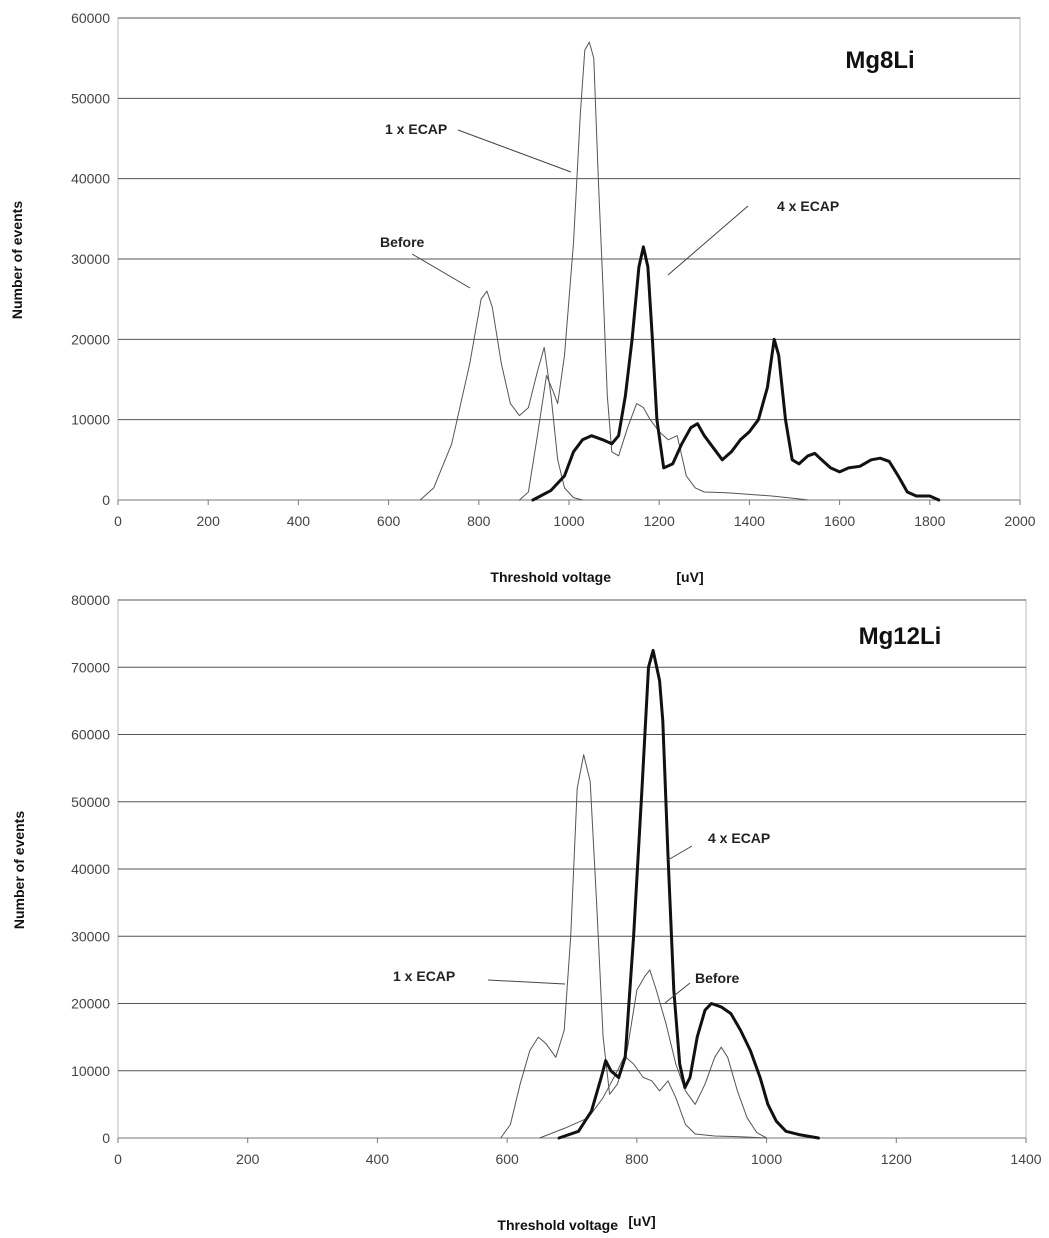  What do you see at coordinates (402, 242) in the screenshot?
I see `annotation-before-mg8li: Before` at bounding box center [402, 242].